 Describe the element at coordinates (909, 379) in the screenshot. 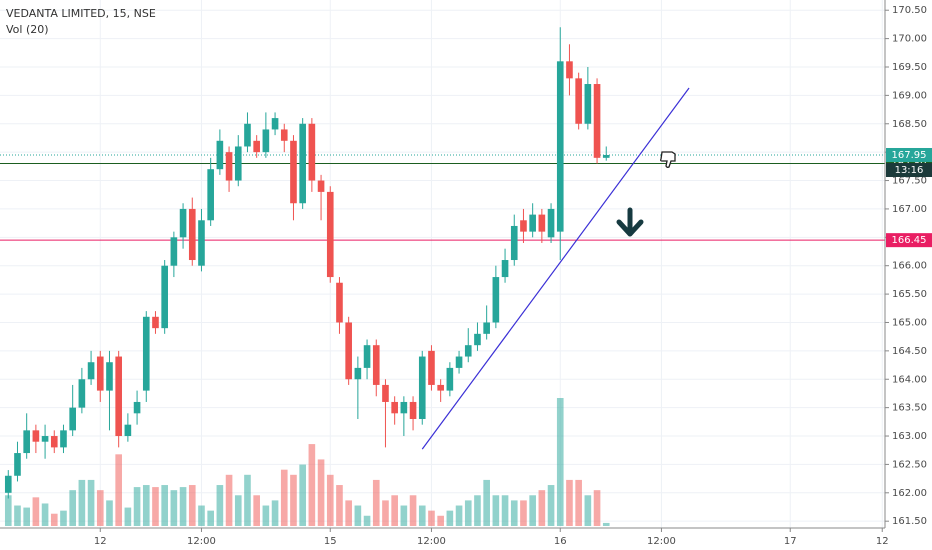

I see `y-tick-label: 164.00` at that location.